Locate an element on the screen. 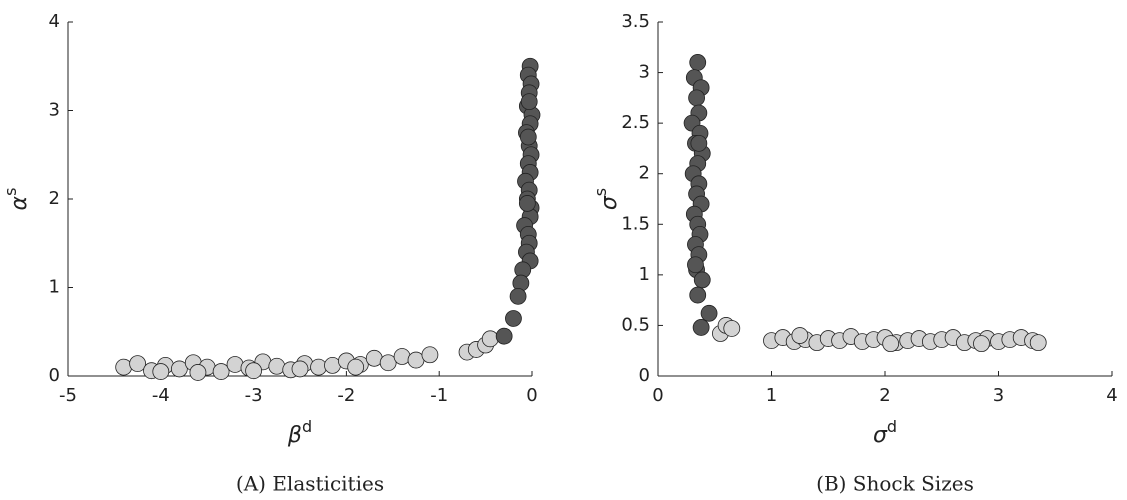  y-axis-label: αs is located at coordinates (17, 199).